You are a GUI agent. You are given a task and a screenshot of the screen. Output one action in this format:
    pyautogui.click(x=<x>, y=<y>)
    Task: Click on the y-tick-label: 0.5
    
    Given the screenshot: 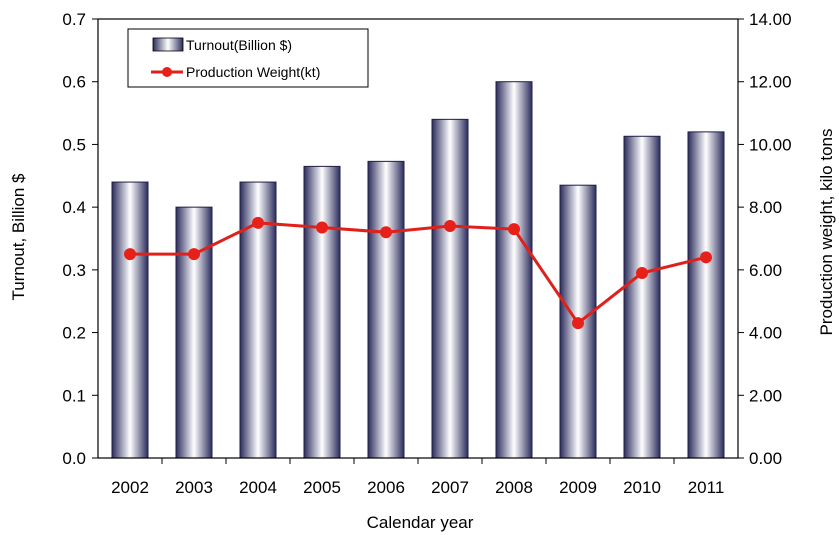 What is the action you would take?
    pyautogui.click(x=74, y=144)
    